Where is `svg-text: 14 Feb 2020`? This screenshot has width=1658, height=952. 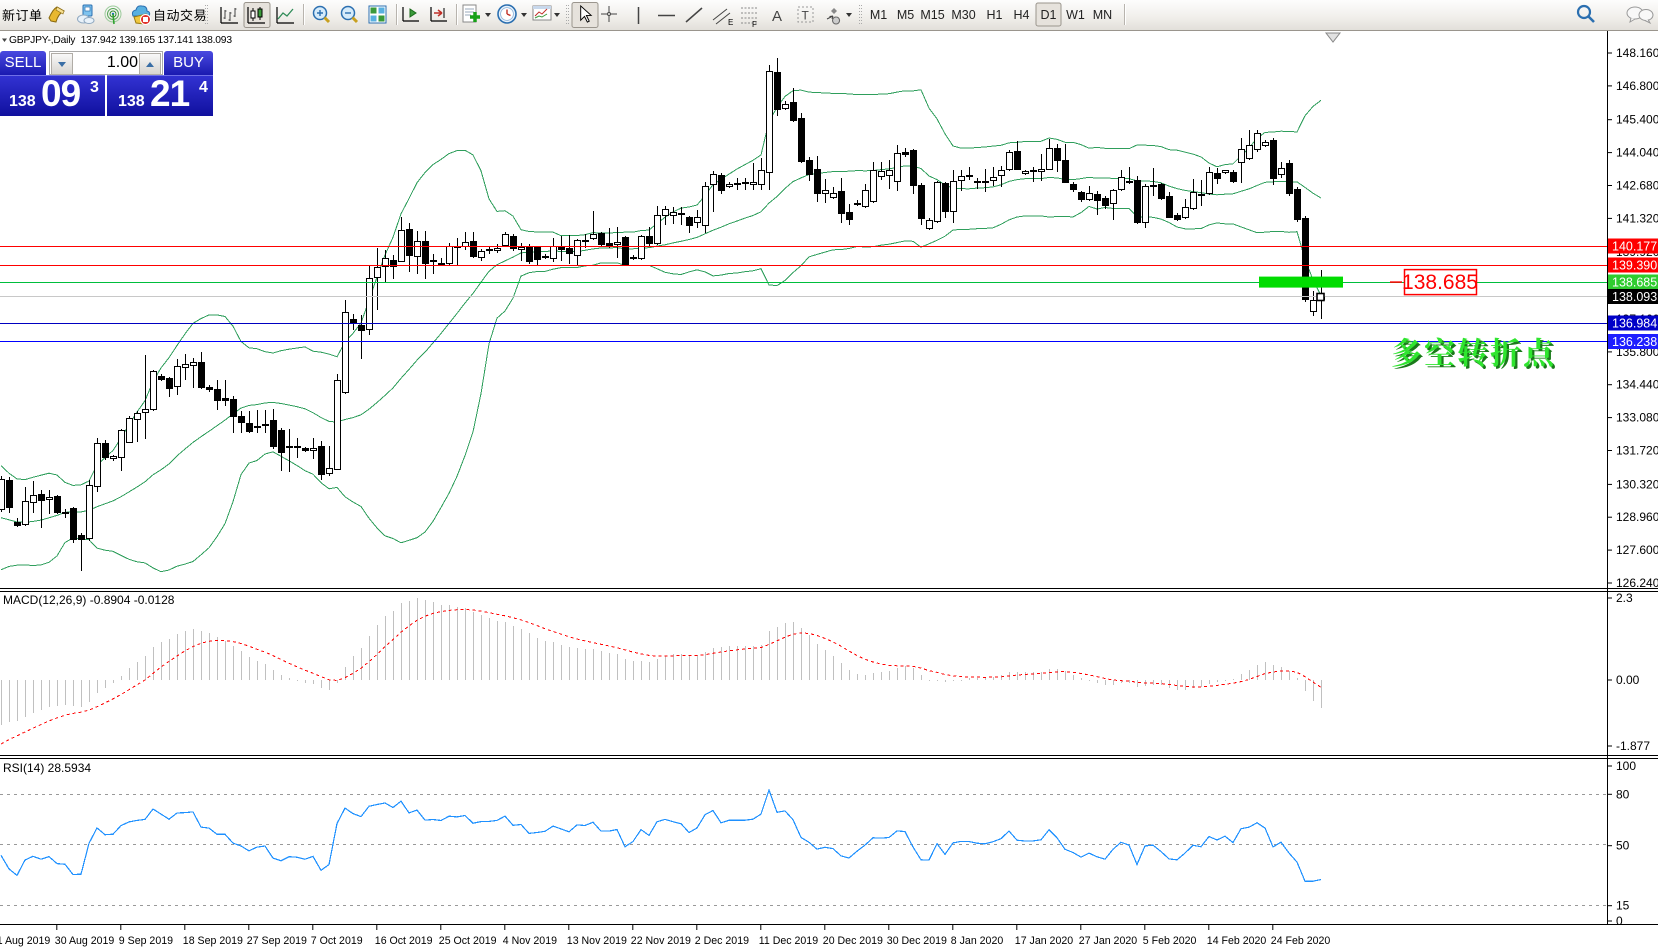
svg-text: 14 Feb 2020 is located at coordinates (1237, 941).